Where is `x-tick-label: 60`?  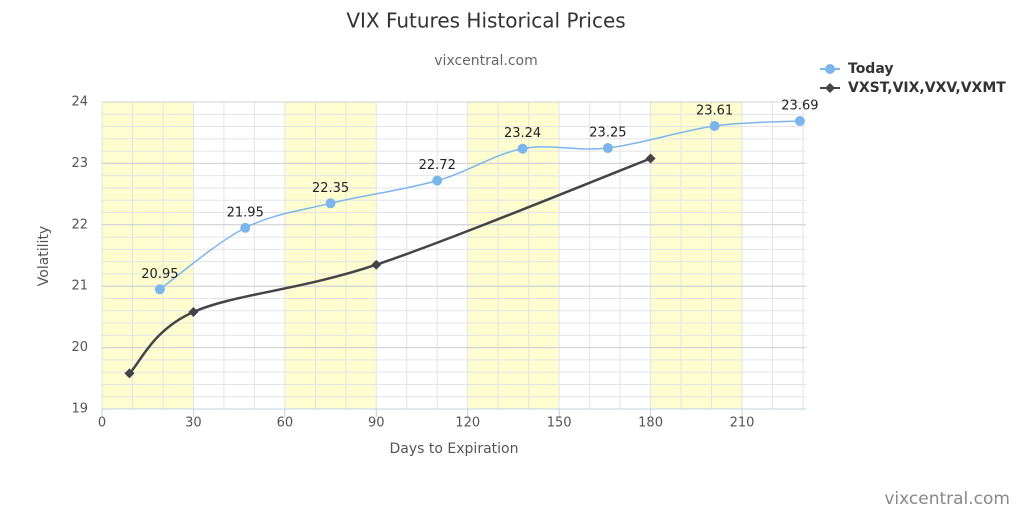 x-tick-label: 60 is located at coordinates (285, 423).